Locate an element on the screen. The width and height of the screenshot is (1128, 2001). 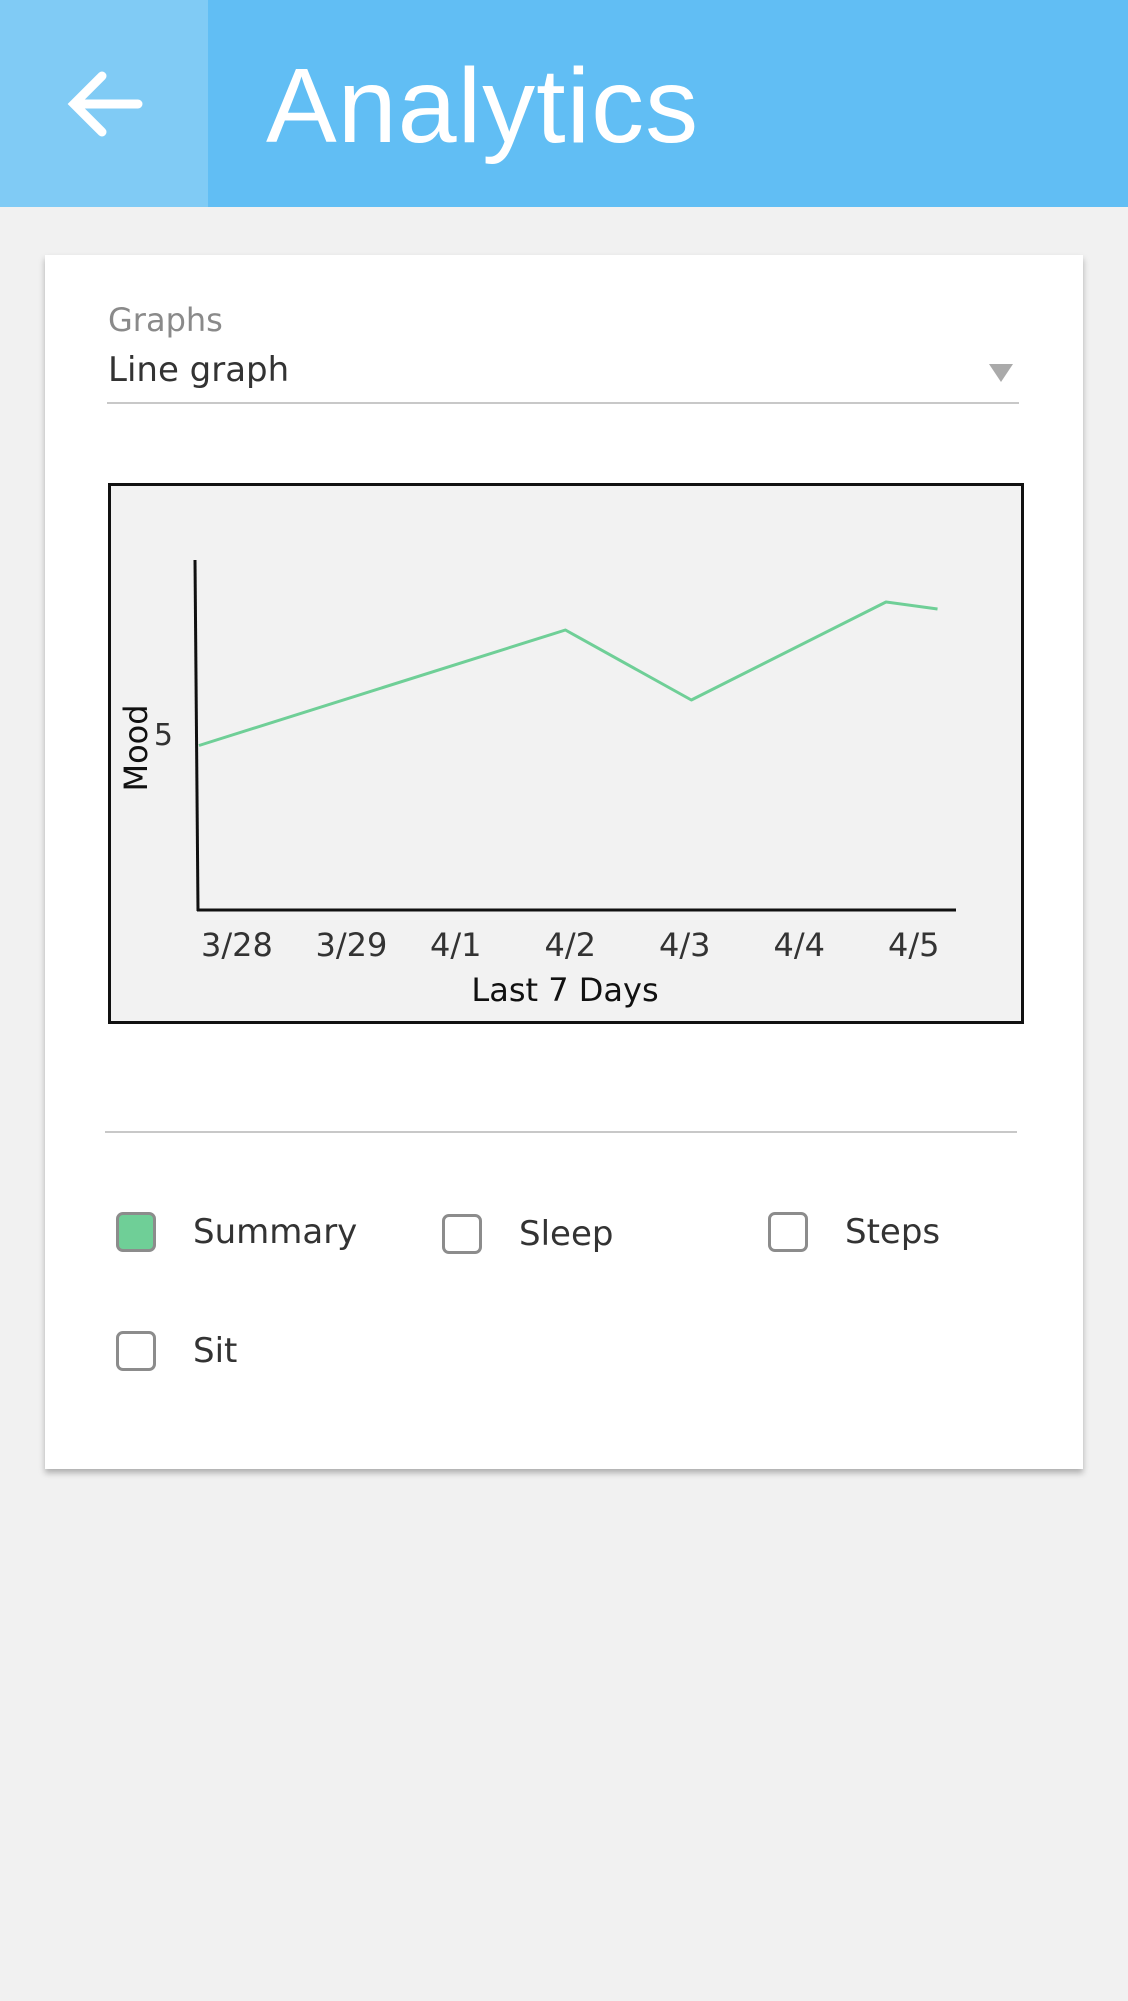
steps-checkbox: Steps is located at coordinates (854, 1232).